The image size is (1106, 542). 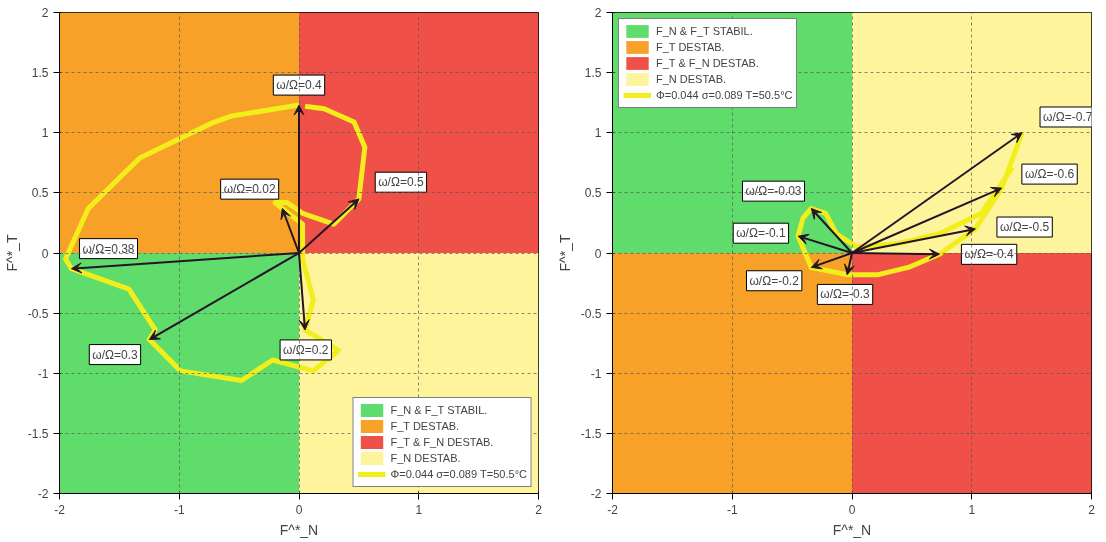 What do you see at coordinates (401, 182) in the screenshot?
I see `annotation: ω/Ω=0.5` at bounding box center [401, 182].